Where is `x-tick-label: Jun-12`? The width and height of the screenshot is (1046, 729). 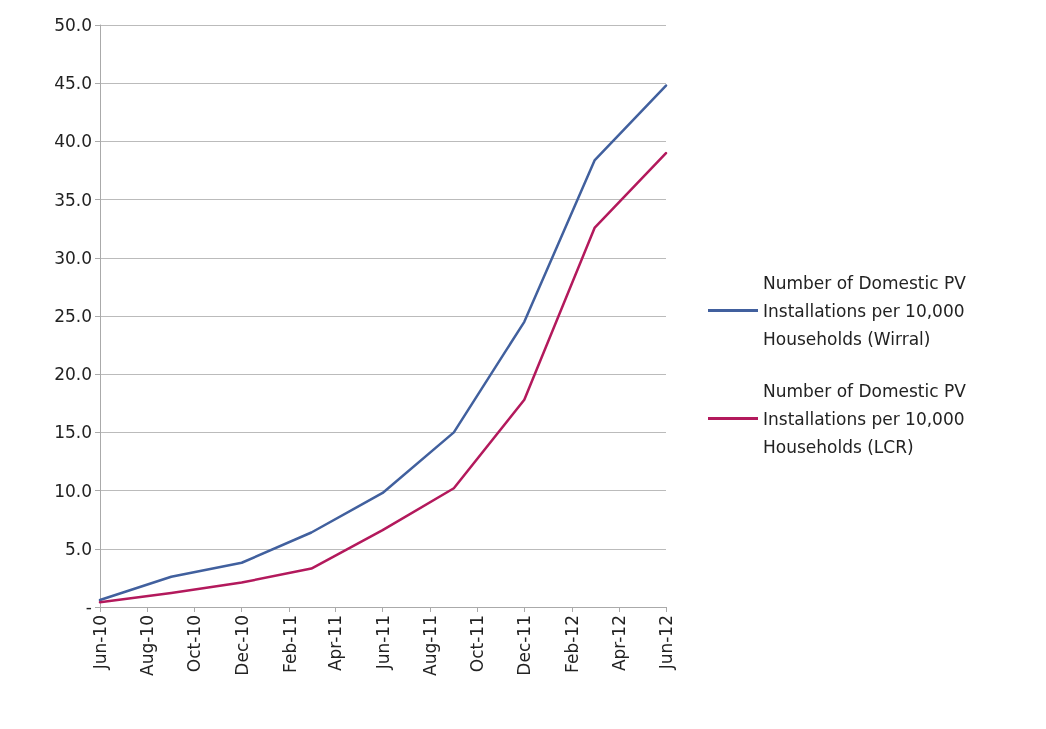
x-tick-label: Jun-12 is located at coordinates (666, 643).